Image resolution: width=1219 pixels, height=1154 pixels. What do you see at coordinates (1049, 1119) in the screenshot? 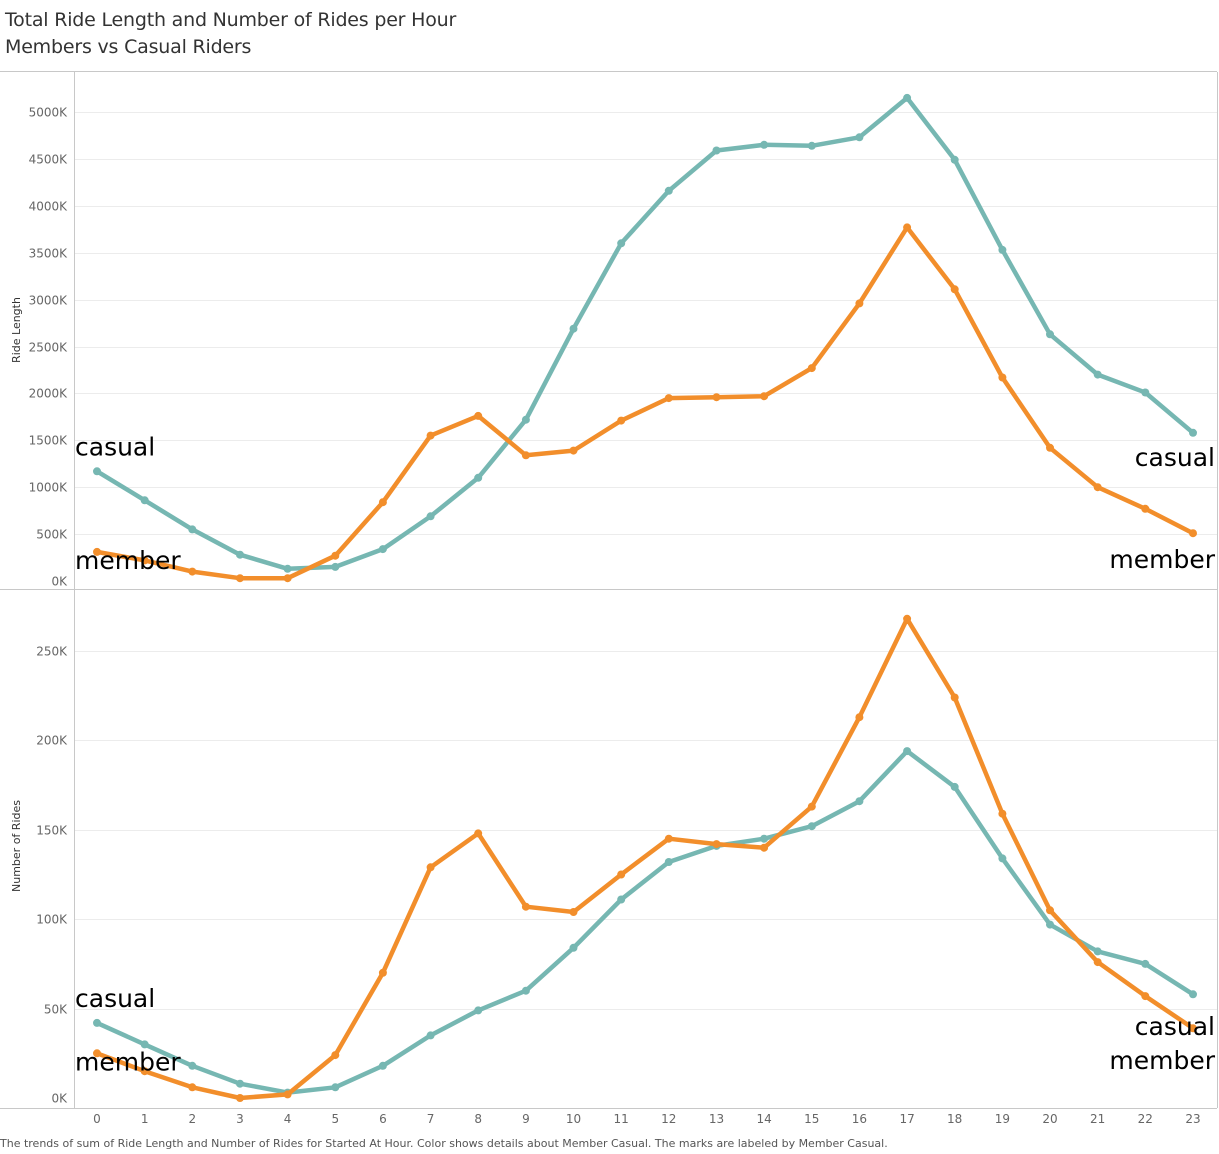
I see `x-tick-label: 20` at bounding box center [1049, 1119].